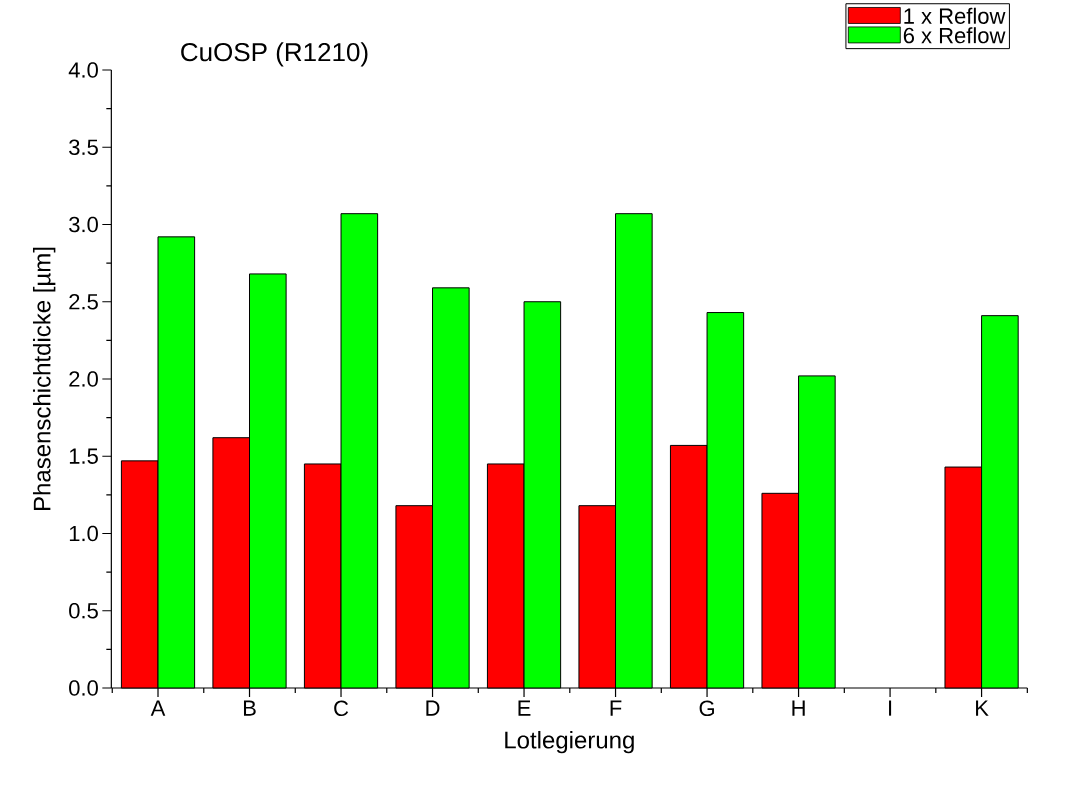 This screenshot has height=792, width=1077. Describe the element at coordinates (83, 301) in the screenshot. I see `y-tick-label: 2.5` at that location.